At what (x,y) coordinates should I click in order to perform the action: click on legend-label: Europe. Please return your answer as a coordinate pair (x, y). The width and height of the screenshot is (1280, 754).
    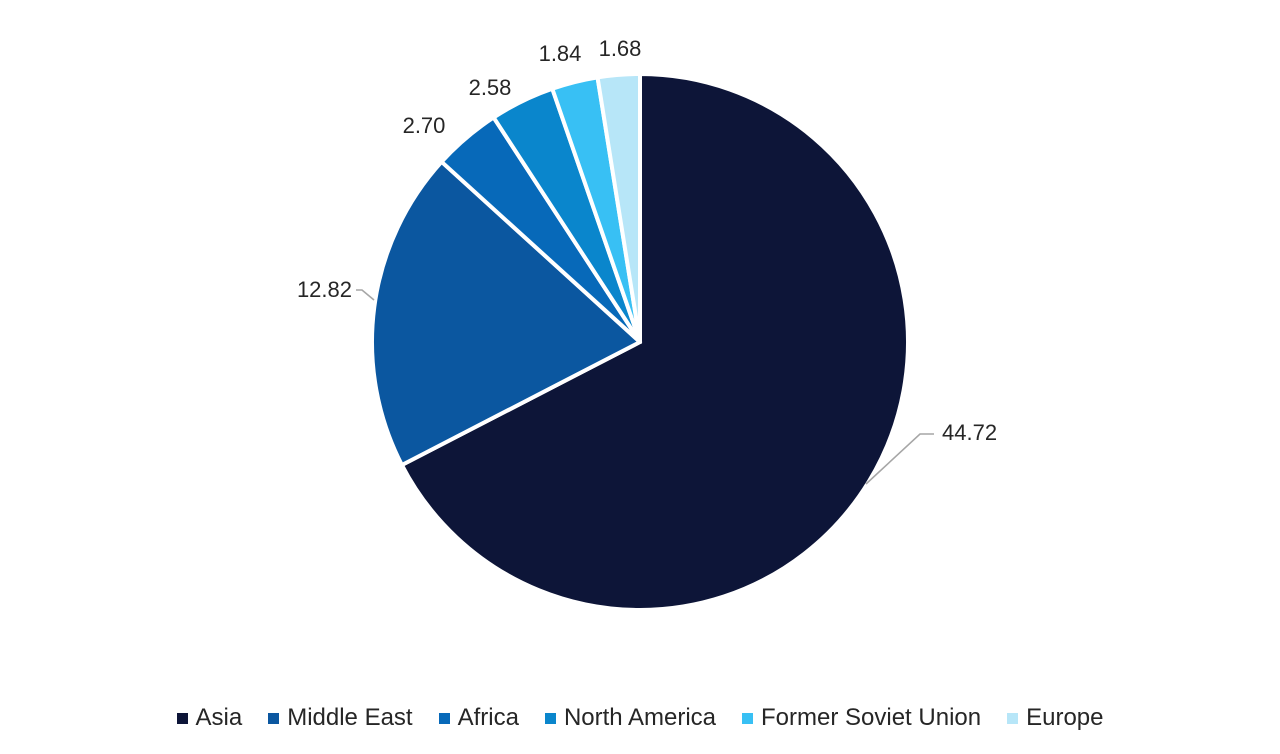
    Looking at the image, I should click on (1065, 717).